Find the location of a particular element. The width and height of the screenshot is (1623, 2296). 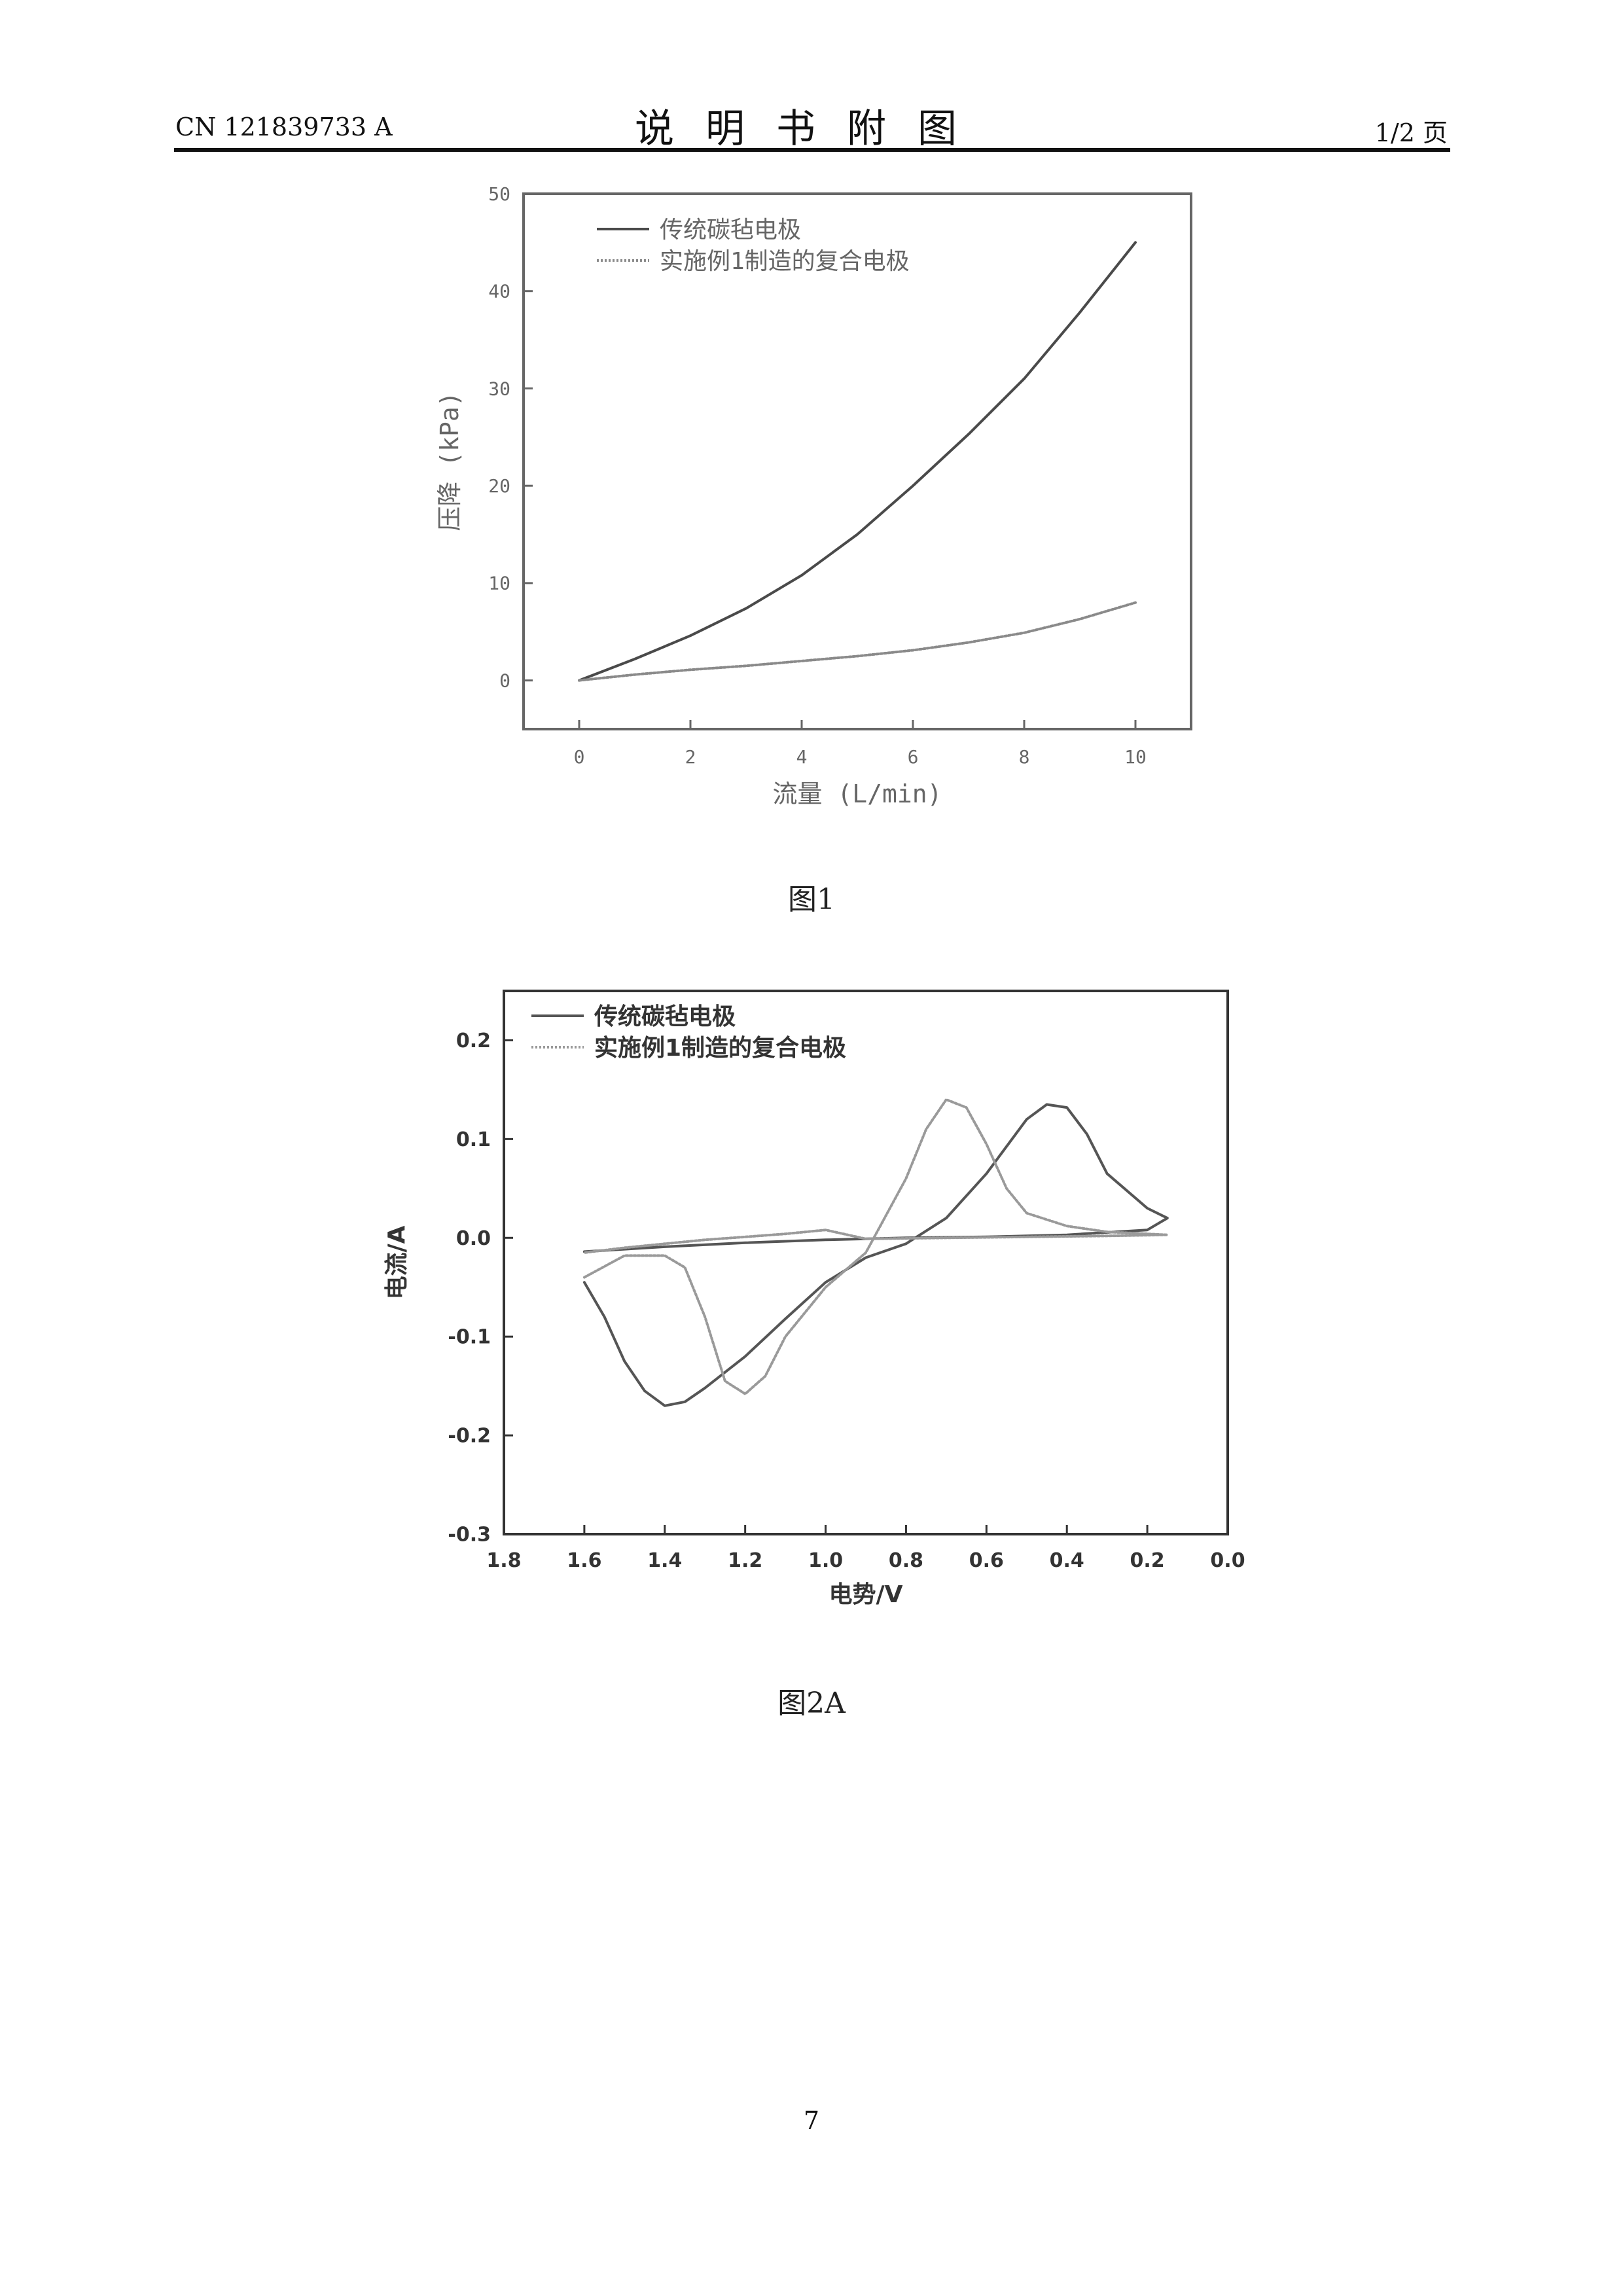

x-tick-label: 10 is located at coordinates (1135, 757).